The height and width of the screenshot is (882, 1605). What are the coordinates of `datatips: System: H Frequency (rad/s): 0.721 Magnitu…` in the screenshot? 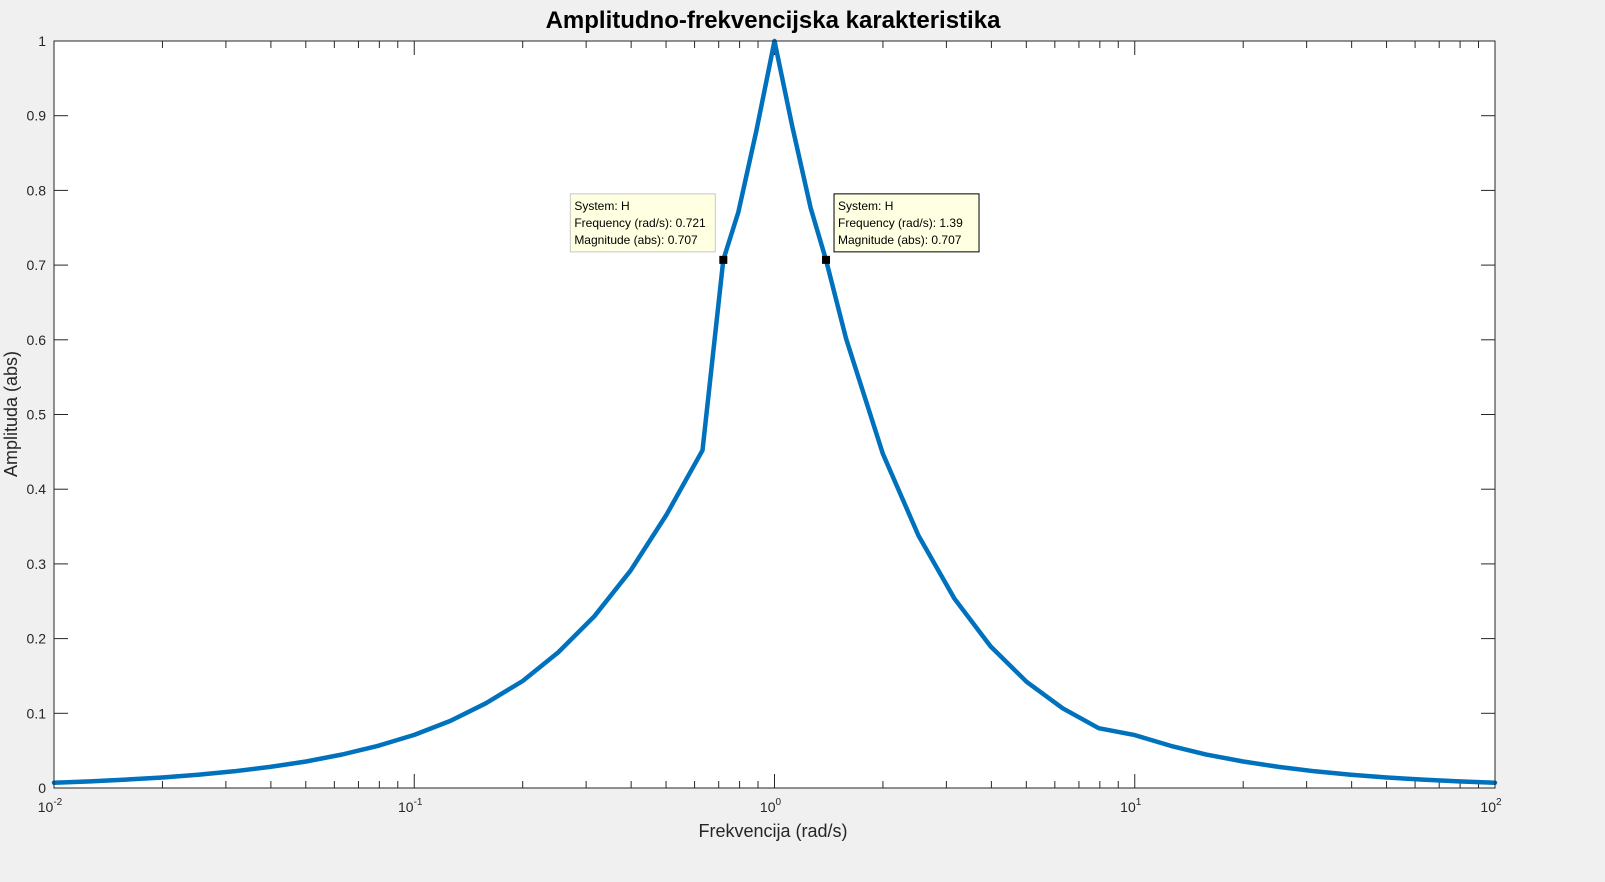 It's located at (774, 228).